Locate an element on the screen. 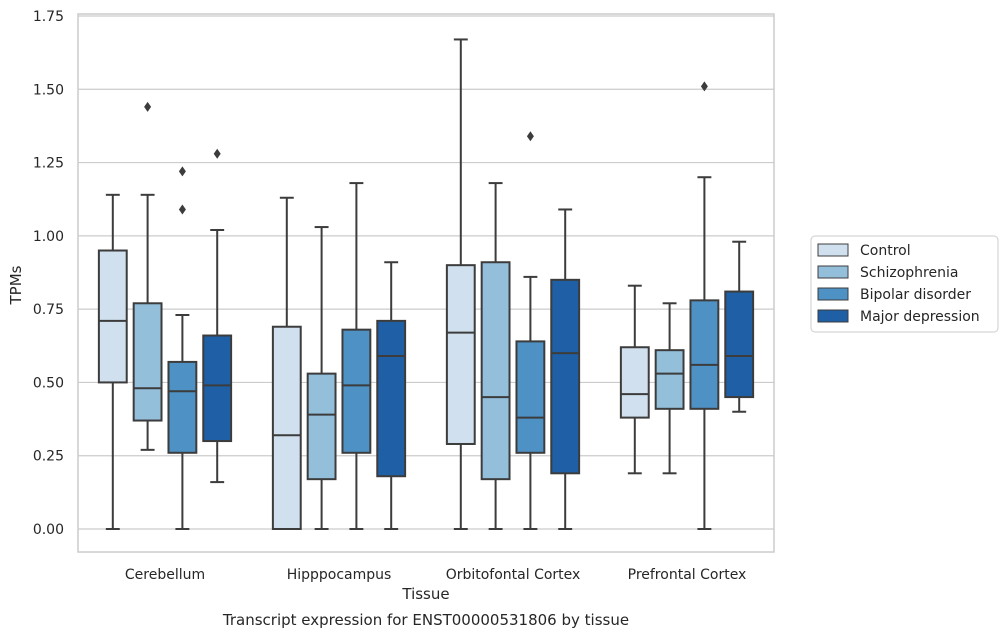 The image size is (1007, 639). y-tick-label: 1.50 is located at coordinates (48, 90).